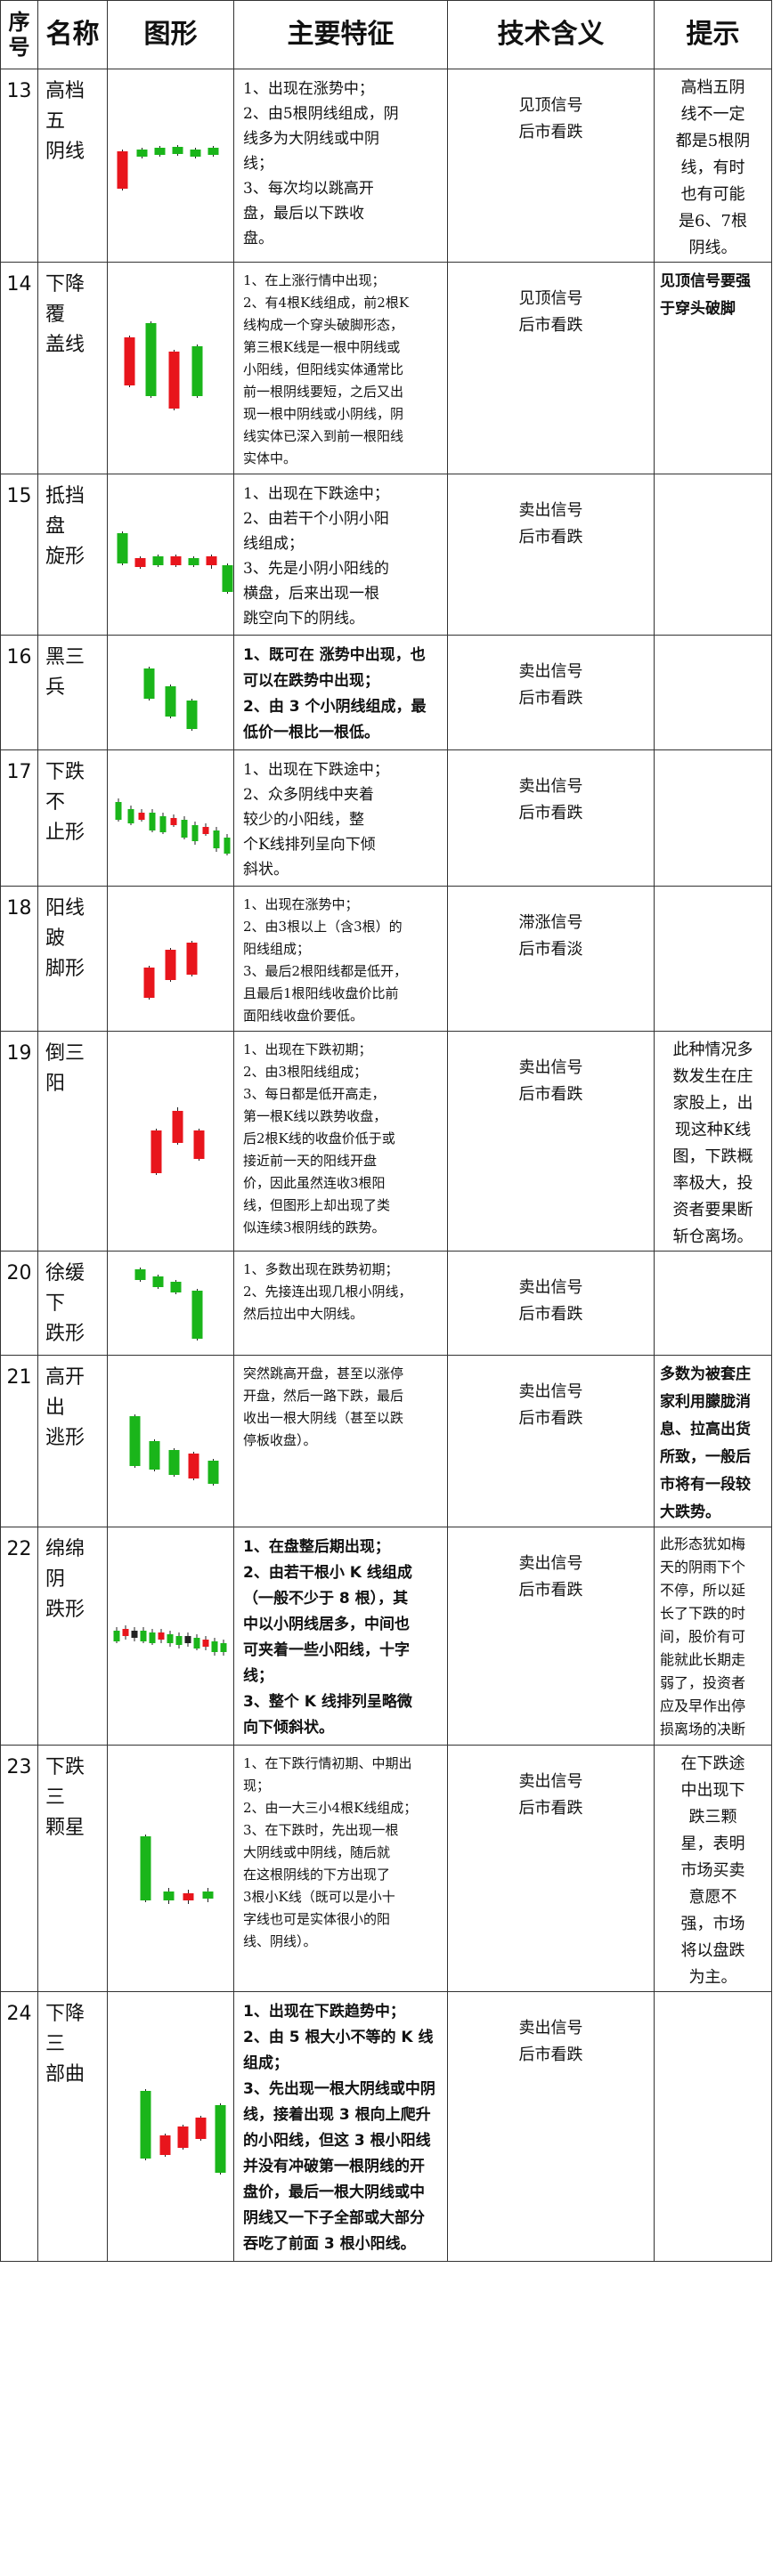 Image resolution: width=773 pixels, height=2576 pixels. What do you see at coordinates (303, 214) in the screenshot?
I see `text-line: 盘，最后以下跌收` at bounding box center [303, 214].